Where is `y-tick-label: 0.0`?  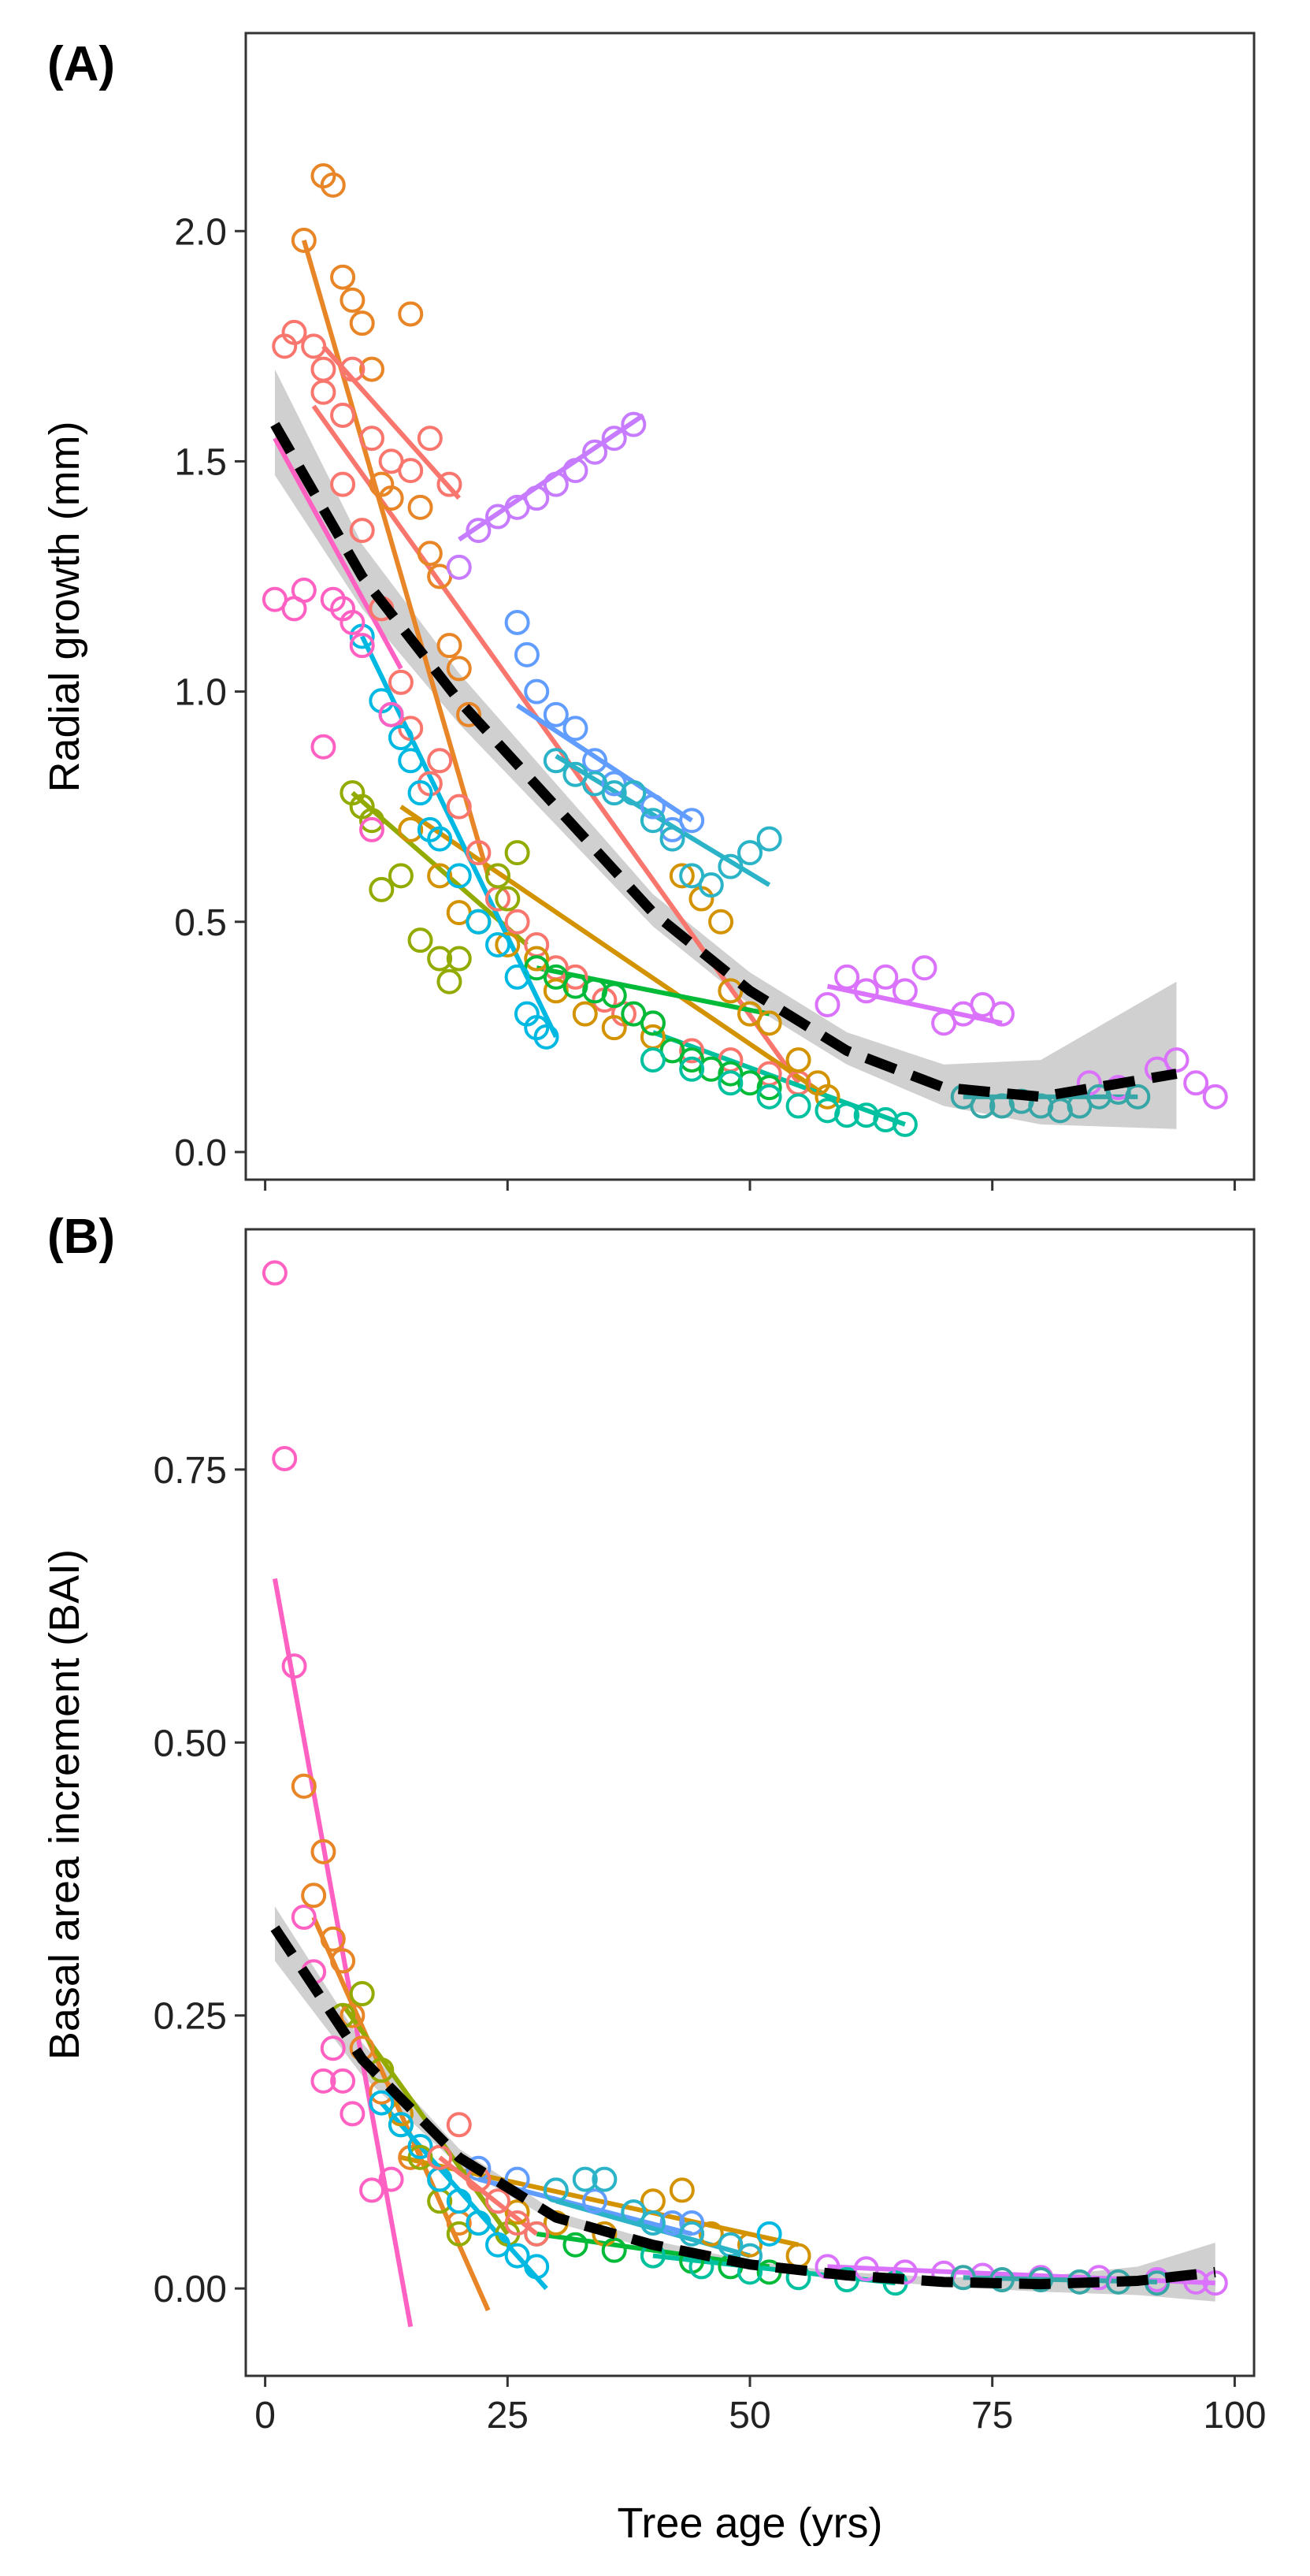
y-tick-label: 0.0 is located at coordinates (200, 1153).